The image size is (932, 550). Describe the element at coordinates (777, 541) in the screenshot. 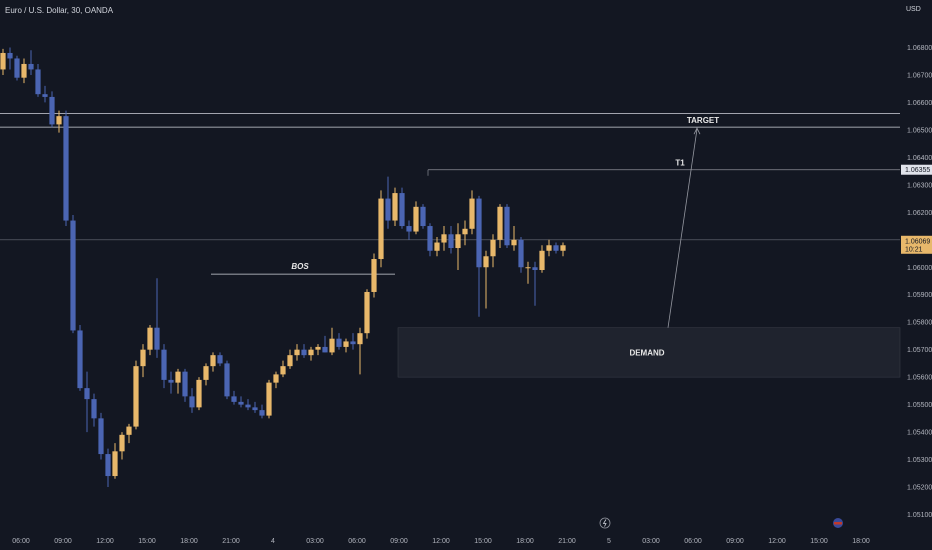

I see `x-tick-label: 12:00` at that location.